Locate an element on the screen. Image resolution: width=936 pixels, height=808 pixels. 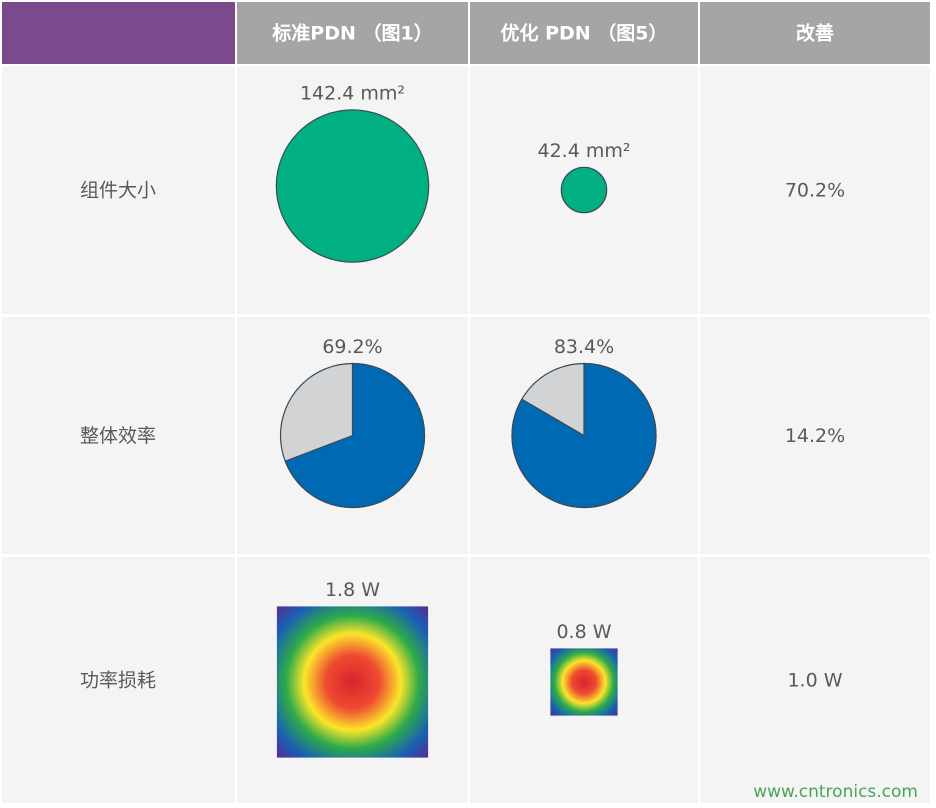
header-text: 标准PDN （图1） is located at coordinates (352, 33).